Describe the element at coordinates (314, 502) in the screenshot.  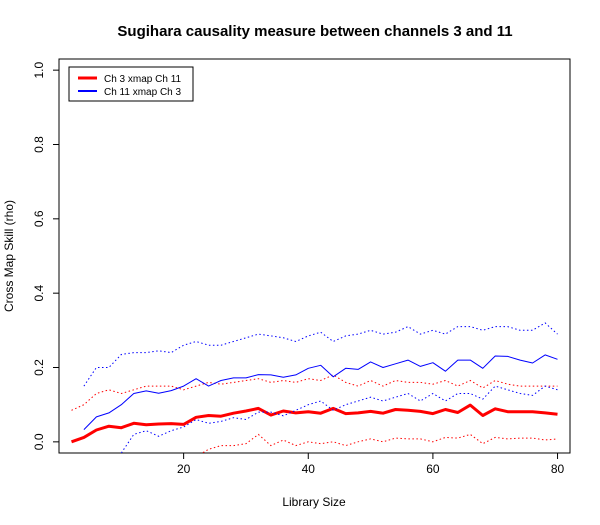
I see `x-axis-label: Library Size` at that location.